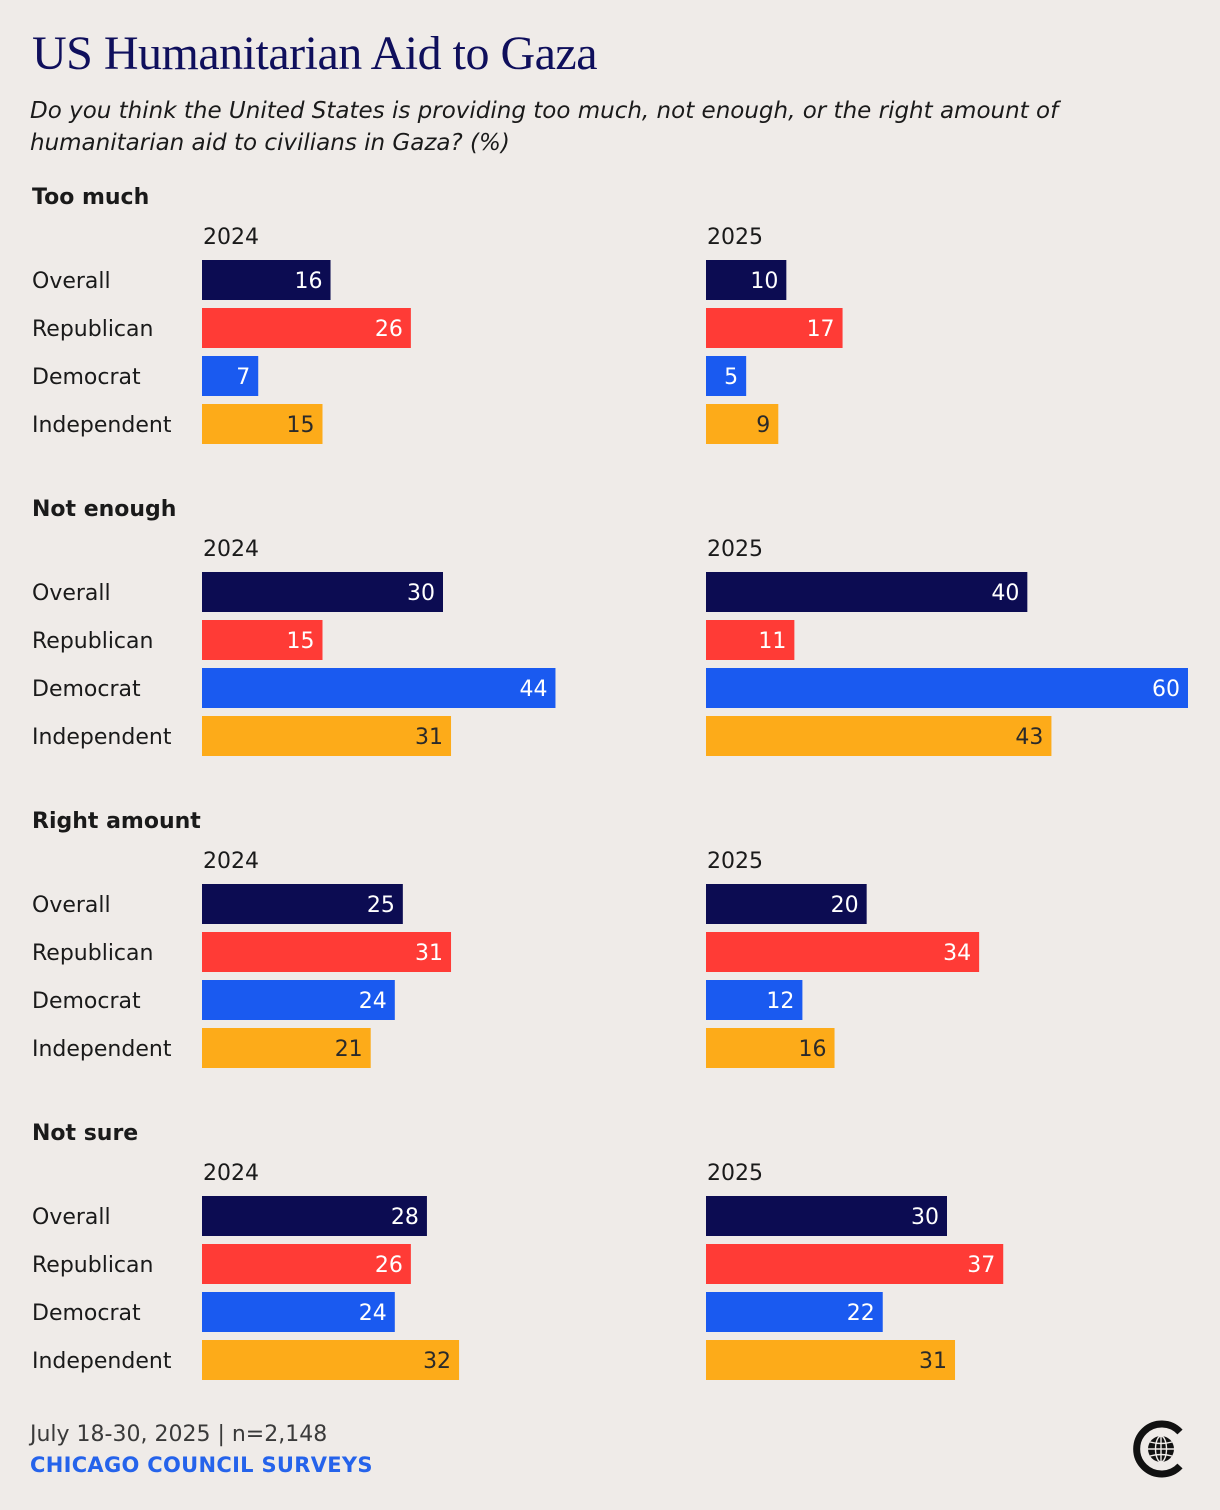  Describe the element at coordinates (821, 329) in the screenshot. I see `data-label: 17` at that location.